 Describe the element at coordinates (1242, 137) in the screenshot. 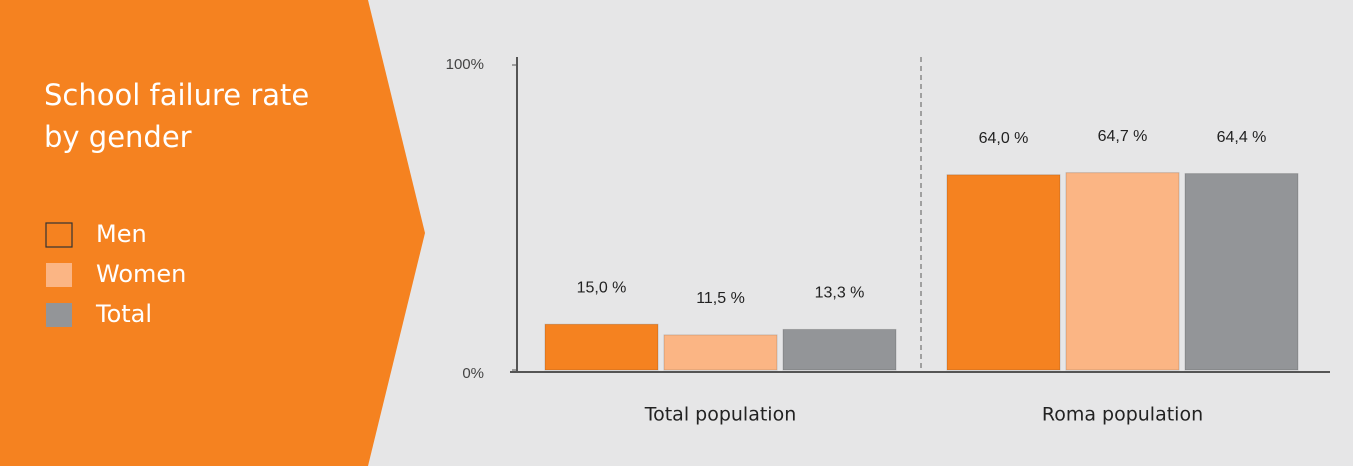

I see `value-label: 64,4 %` at that location.